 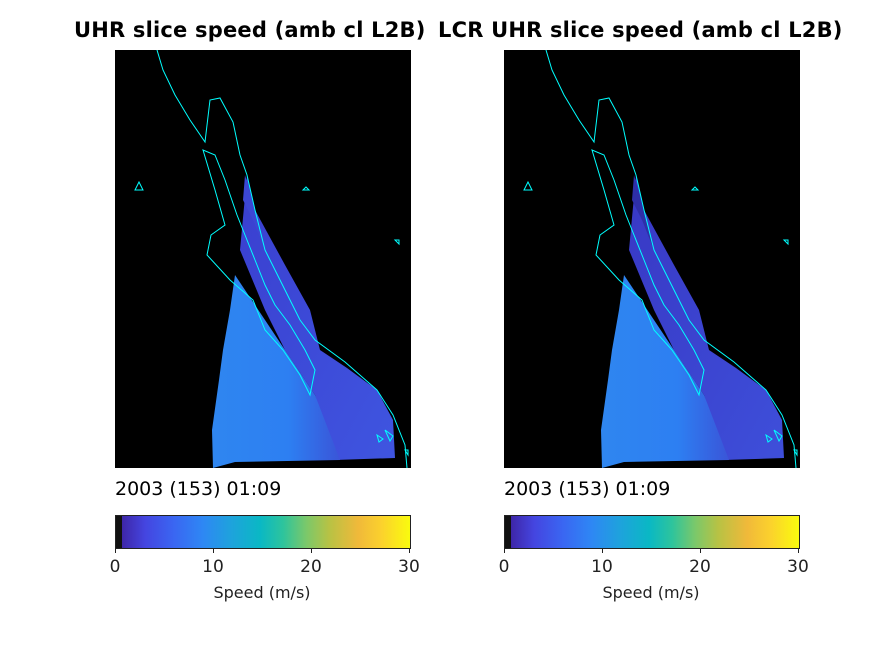 I want to click on panel-title: UHR slice speed (amb cl L2B), so click(x=250, y=30).